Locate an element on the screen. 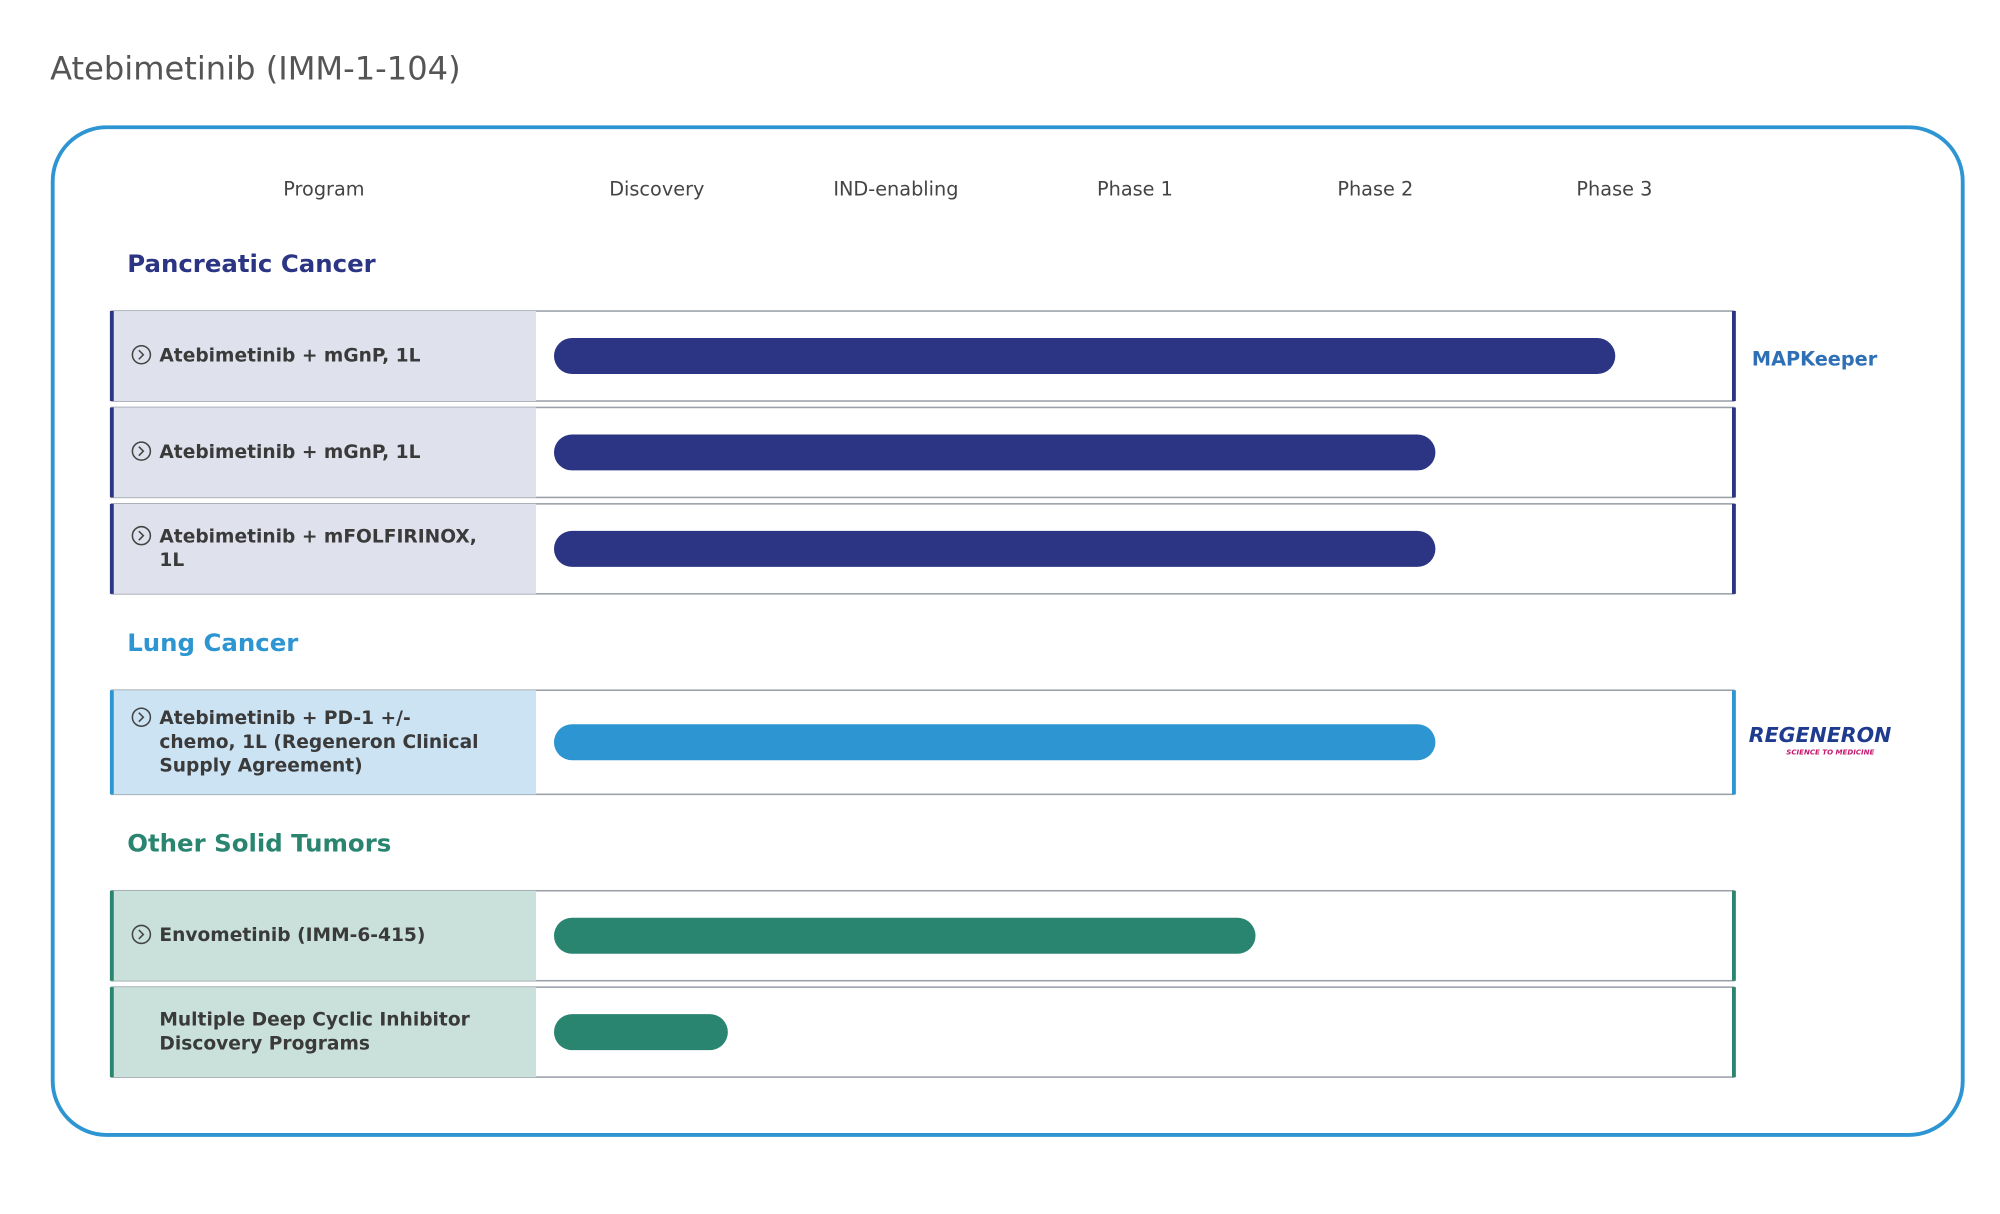  partner-tagline: SCIENCE TO MEDICINE is located at coordinates (1830, 752).